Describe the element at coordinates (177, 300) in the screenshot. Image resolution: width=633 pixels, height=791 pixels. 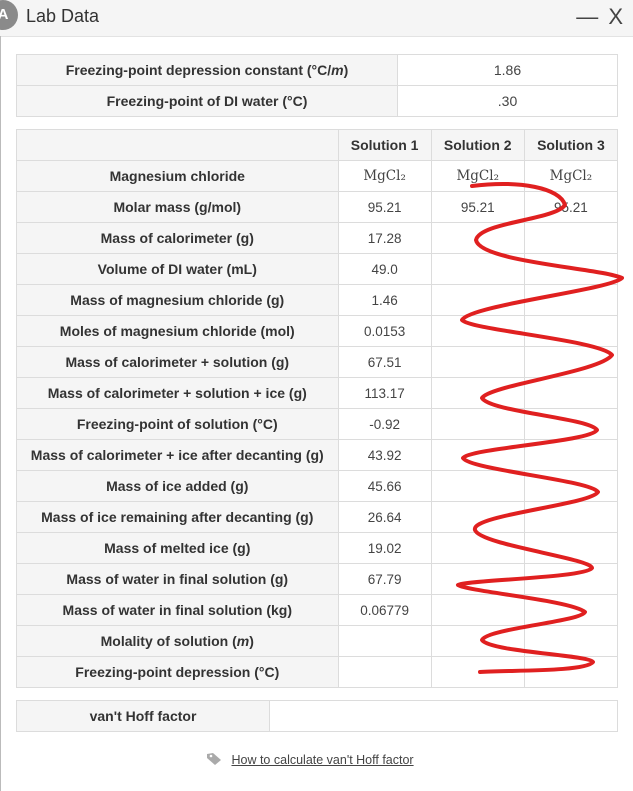
I see `row-label: Mass of magnesium chloride (g)` at that location.